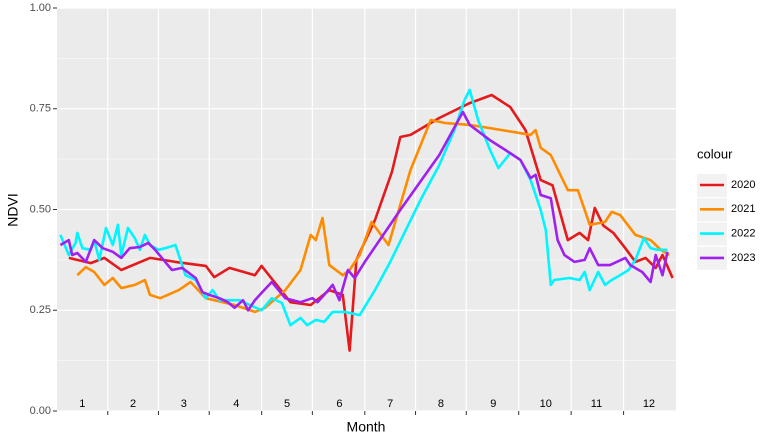 Image resolution: width=773 pixels, height=442 pixels. What do you see at coordinates (40, 310) in the screenshot?
I see `y-tick-label: 0.25` at bounding box center [40, 310].